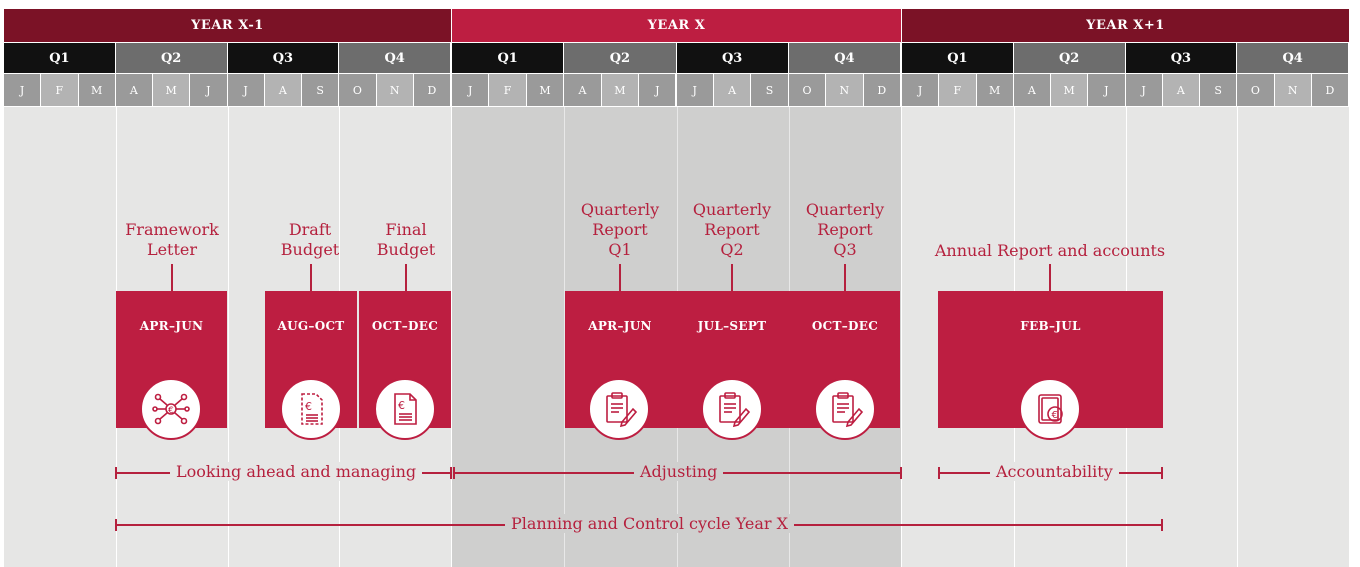  I want to click on year-header-x: YEAR X, so click(676, 25).